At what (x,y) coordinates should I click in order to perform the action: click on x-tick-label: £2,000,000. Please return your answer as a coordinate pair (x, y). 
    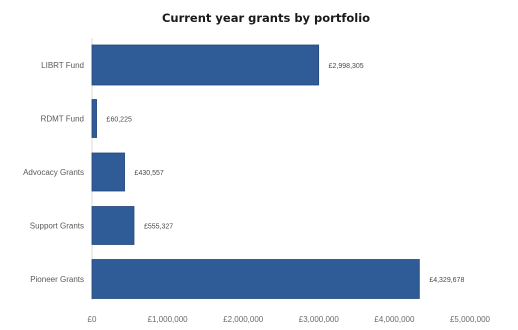
    Looking at the image, I should click on (243, 319).